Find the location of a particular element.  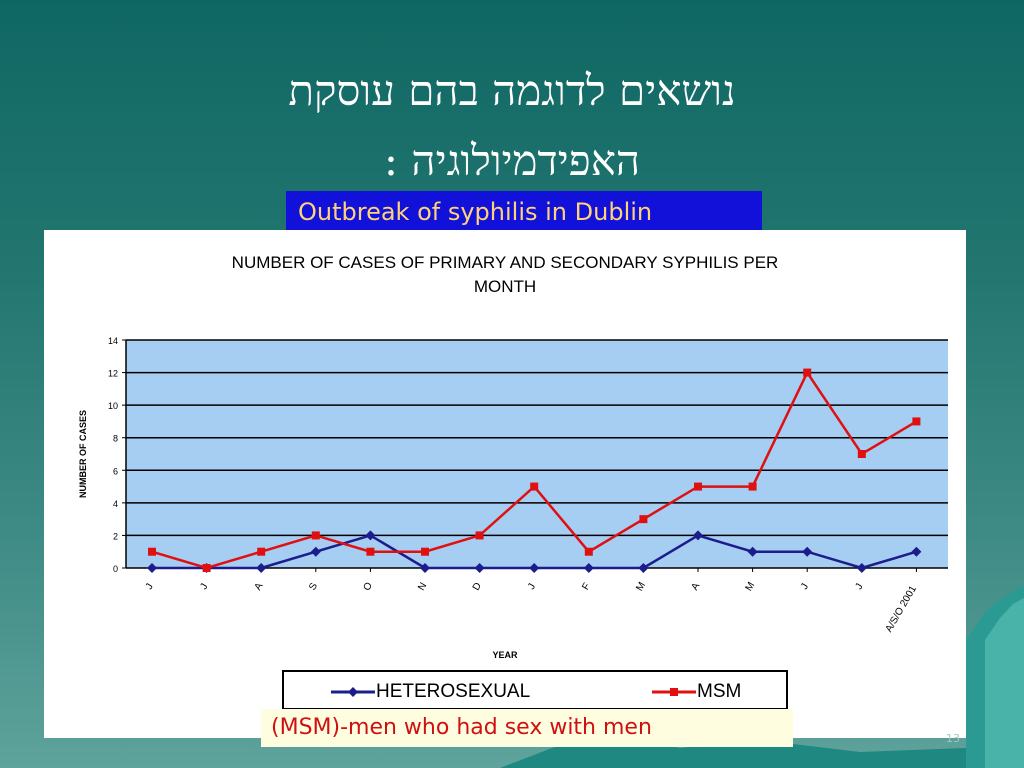

y-axis-label: NUMBER OF CASES is located at coordinates (83, 454).